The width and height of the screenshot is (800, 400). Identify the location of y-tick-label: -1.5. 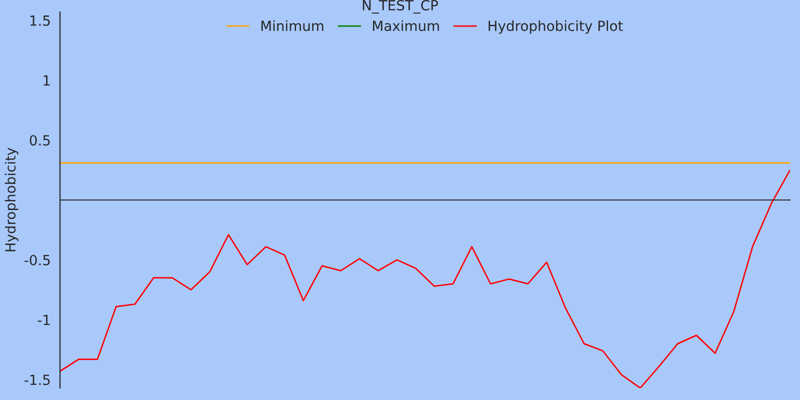
(37, 380).